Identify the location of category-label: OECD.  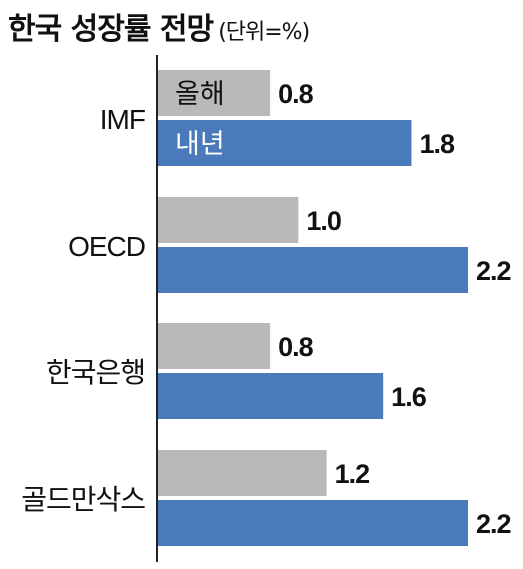
(106, 246).